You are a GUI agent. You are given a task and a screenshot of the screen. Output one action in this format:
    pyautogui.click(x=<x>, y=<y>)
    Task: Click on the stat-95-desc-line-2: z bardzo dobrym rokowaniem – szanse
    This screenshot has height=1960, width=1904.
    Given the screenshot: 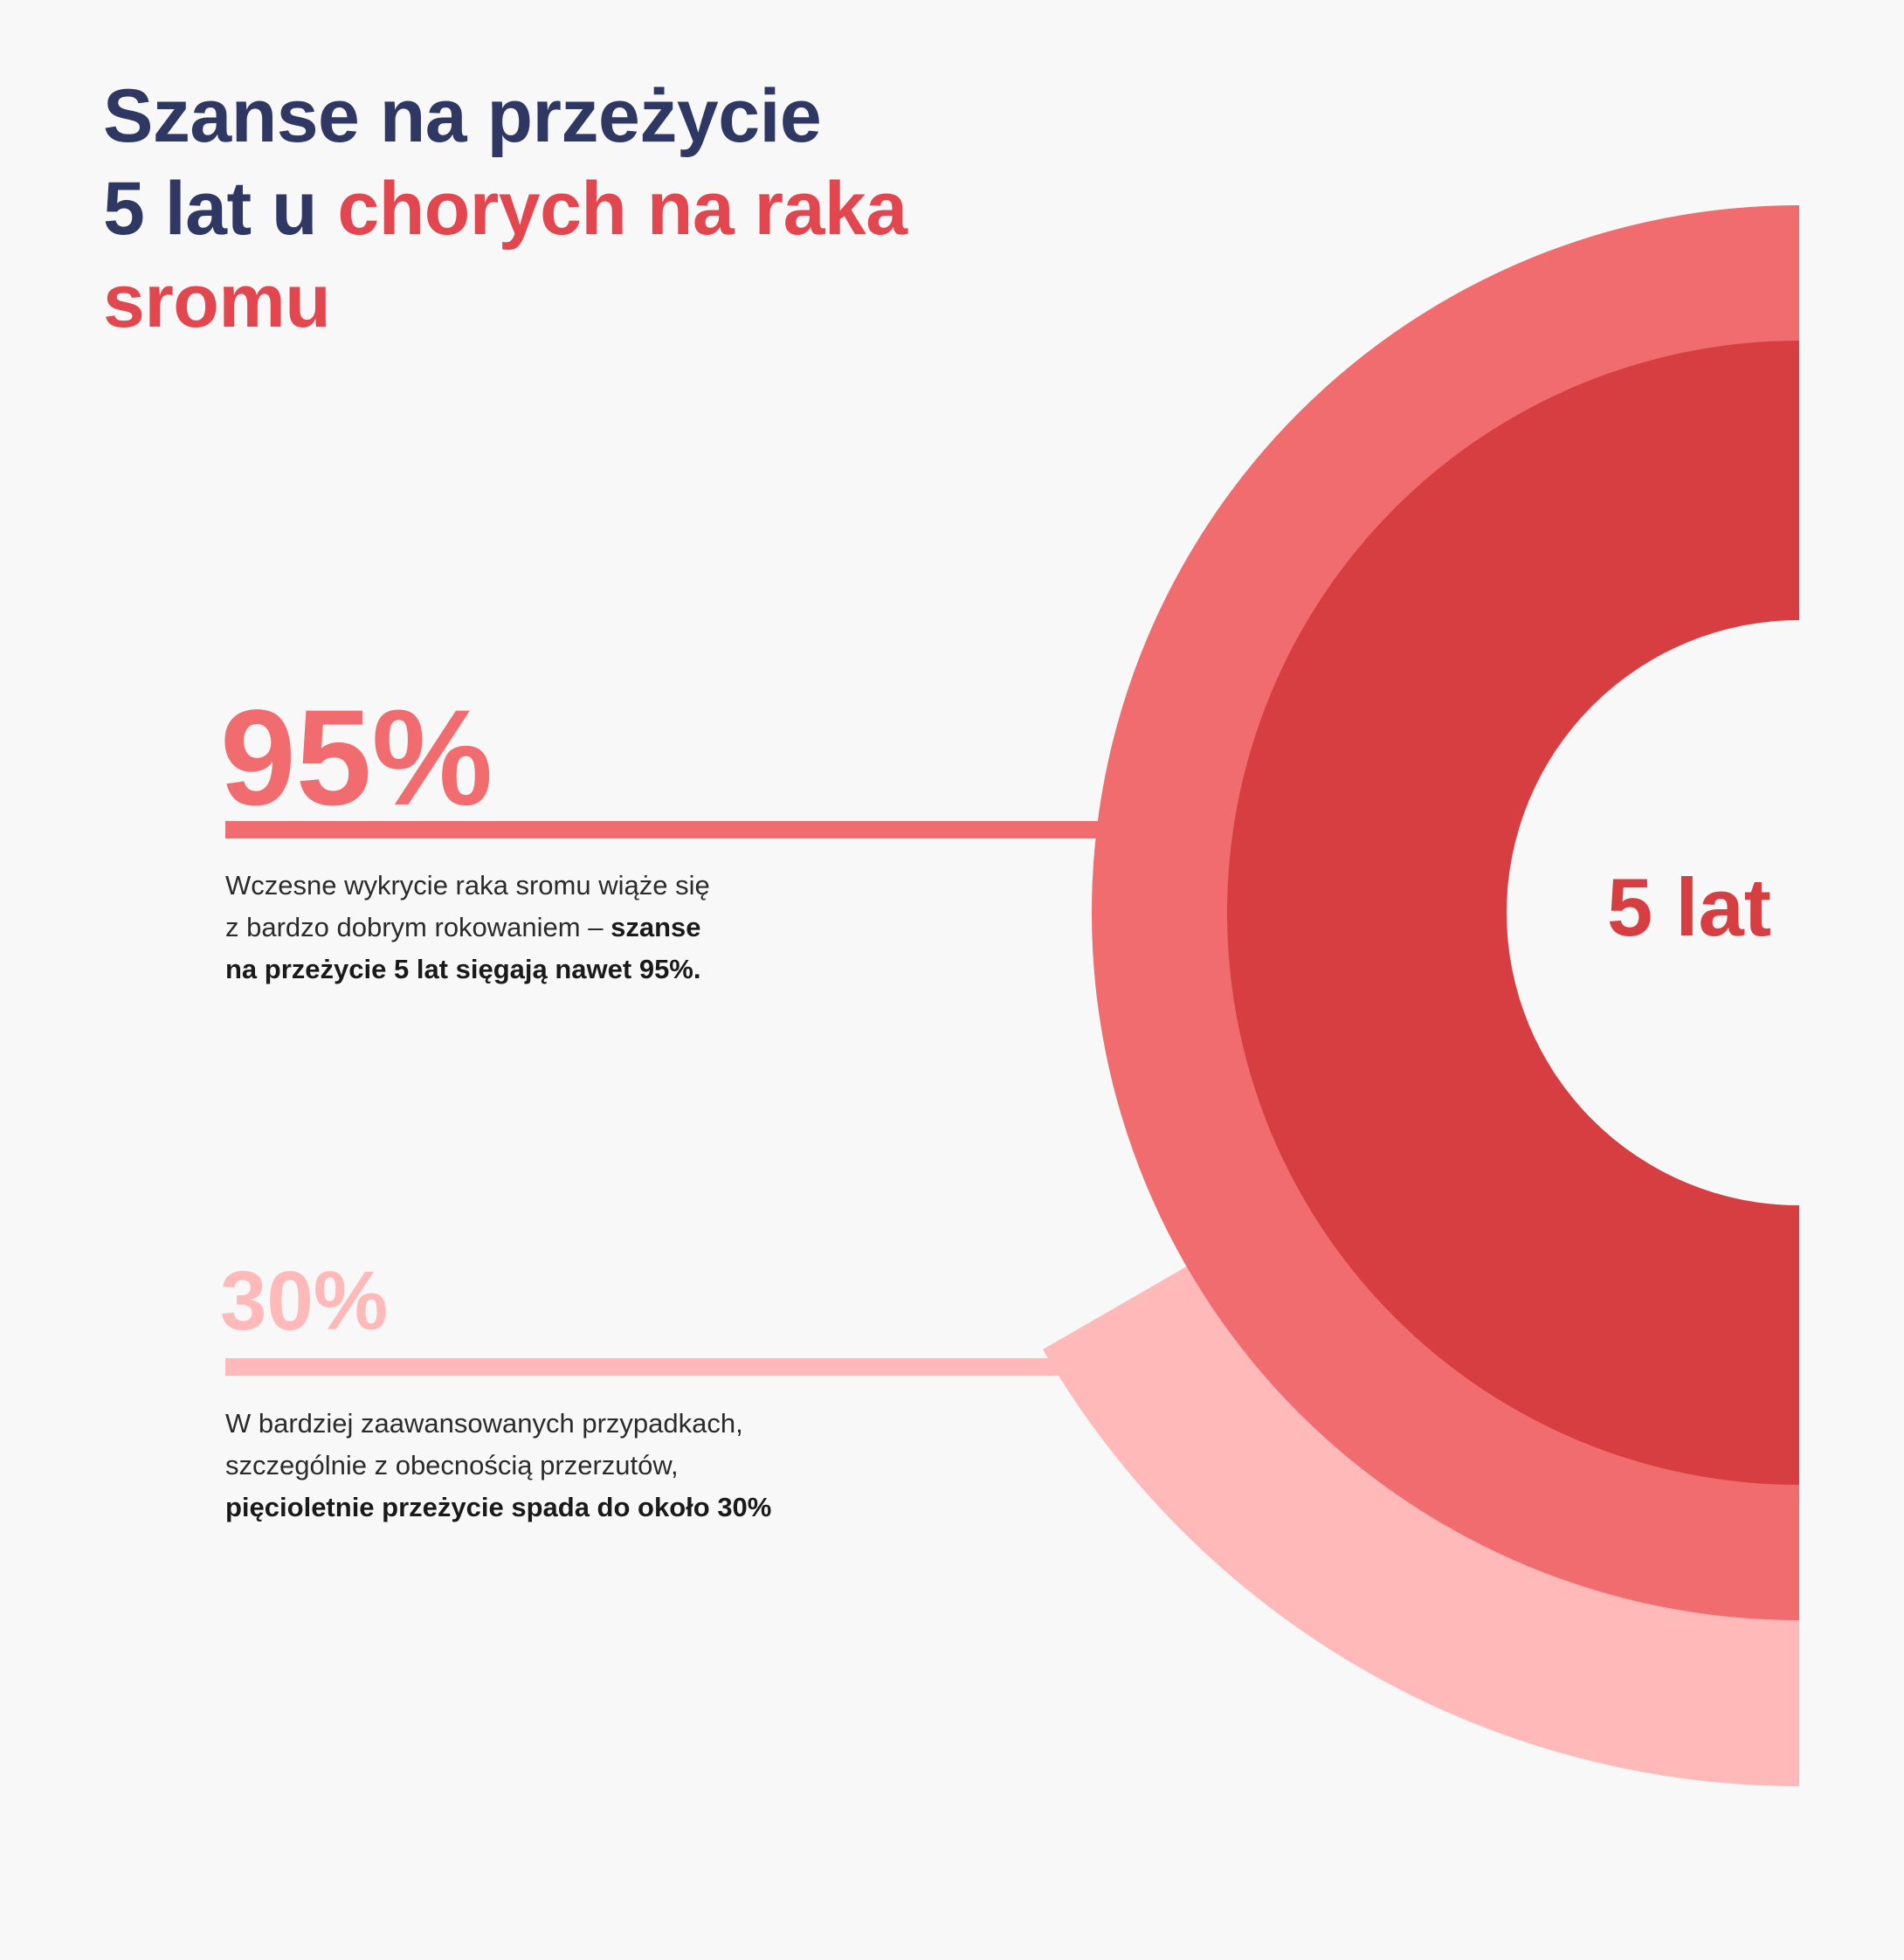 What is the action you would take?
    pyautogui.click(x=539, y=928)
    